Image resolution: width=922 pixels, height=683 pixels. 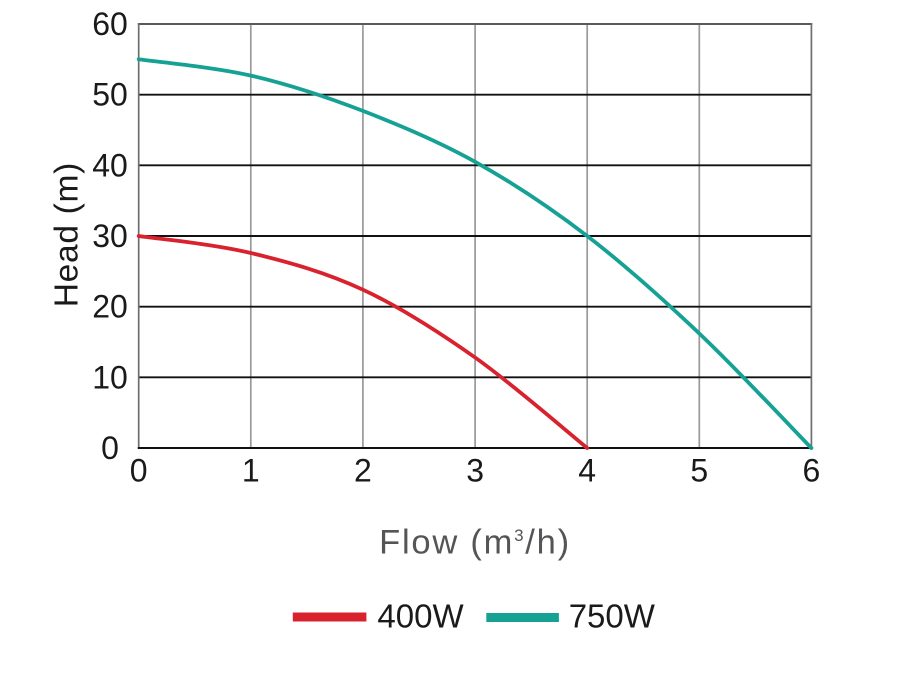 I want to click on svg-text: 400W, so click(x=420, y=616).